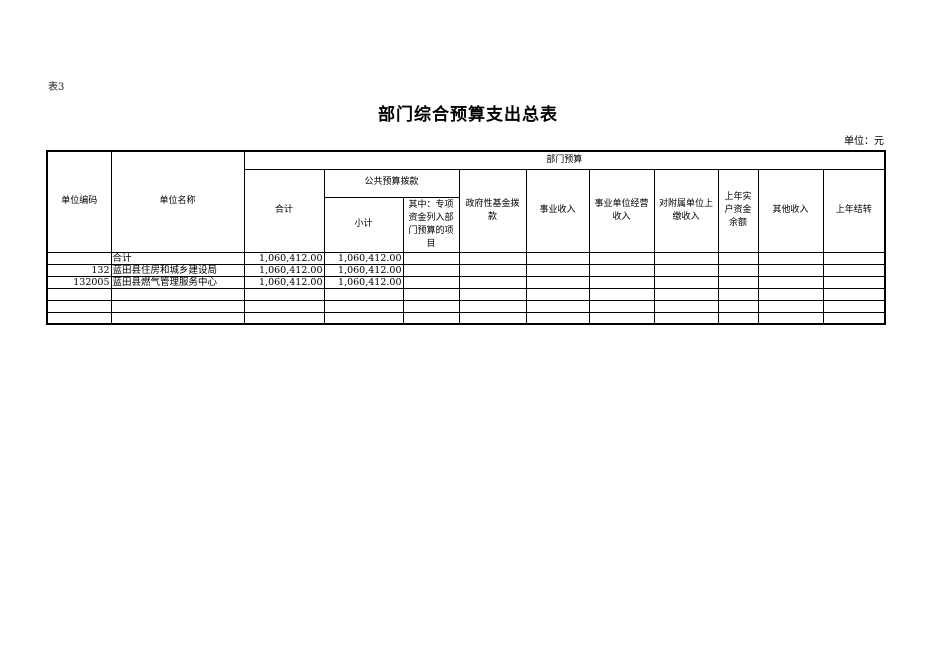  Describe the element at coordinates (854, 210) in the screenshot. I see `header-carryover: 上年结转` at that location.